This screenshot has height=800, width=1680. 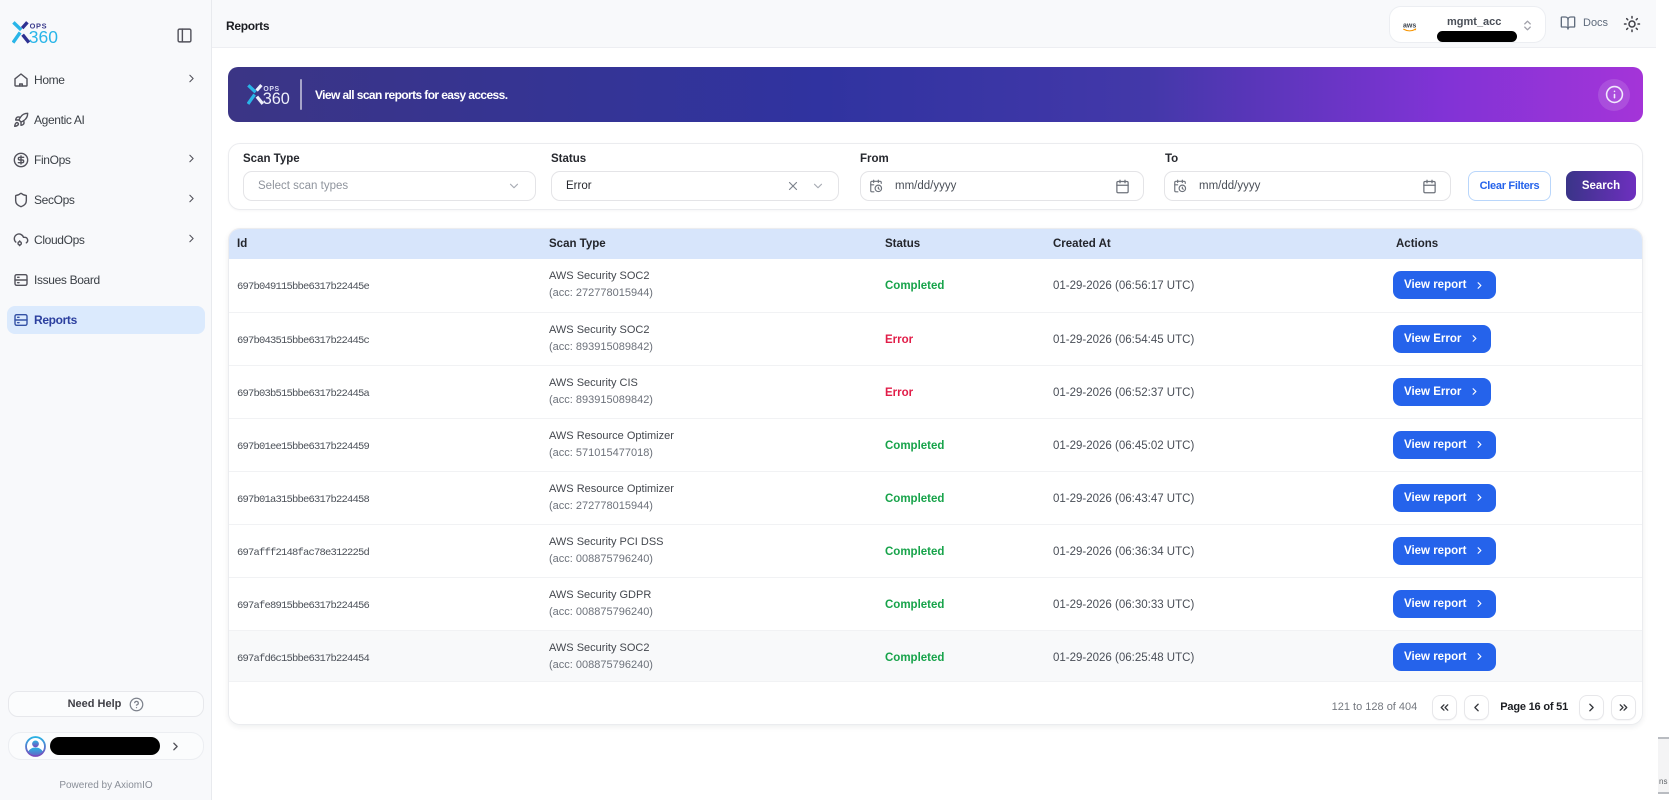 I want to click on svg-text: aws, so click(x=1409, y=26).